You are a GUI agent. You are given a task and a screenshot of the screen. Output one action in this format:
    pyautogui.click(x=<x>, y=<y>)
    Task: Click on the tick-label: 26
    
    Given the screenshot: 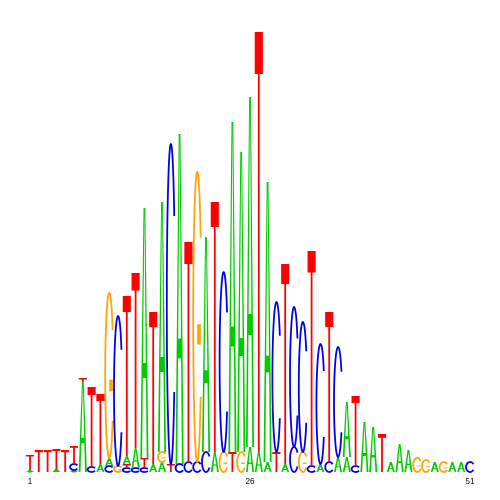 What is the action you would take?
    pyautogui.click(x=250, y=481)
    